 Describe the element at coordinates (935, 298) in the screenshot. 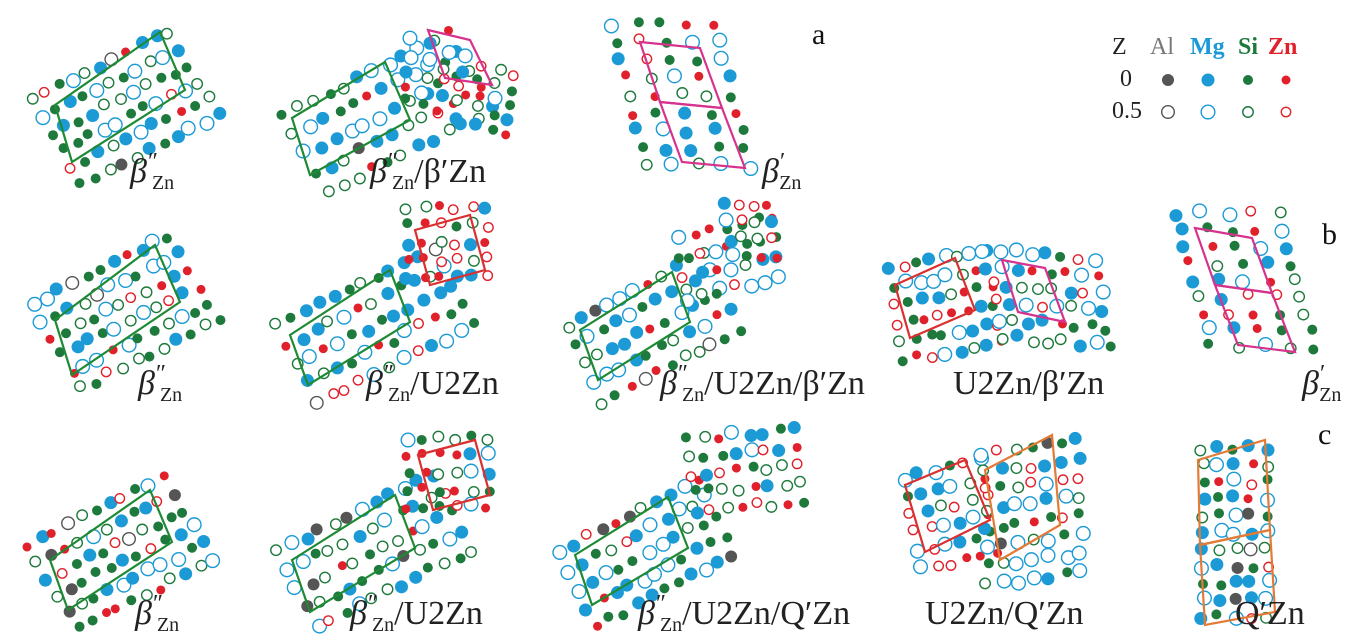

I see `unit-cell-u2` at that location.